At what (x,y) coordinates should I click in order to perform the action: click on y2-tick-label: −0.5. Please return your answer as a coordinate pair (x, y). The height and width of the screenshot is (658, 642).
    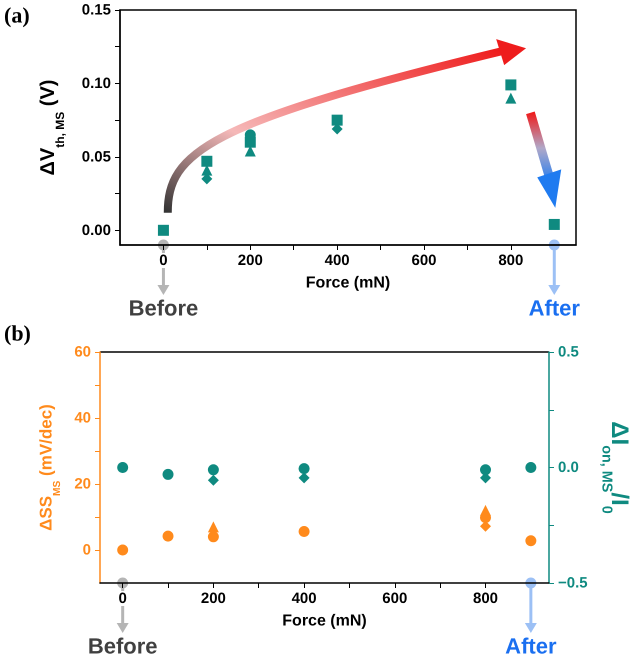
    Looking at the image, I should click on (573, 583).